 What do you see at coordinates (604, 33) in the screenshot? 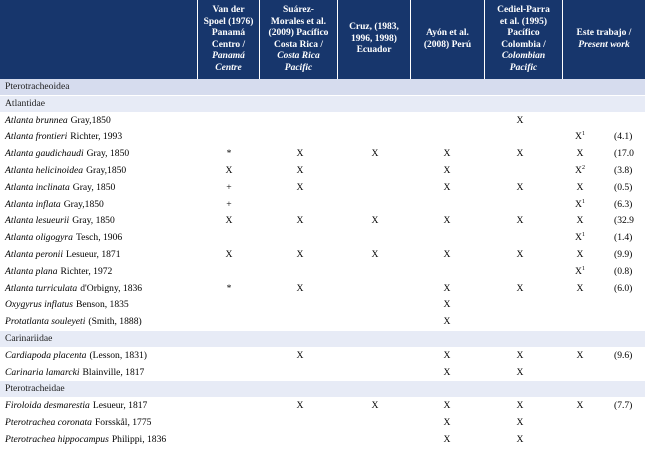
I see `header-line: Este trabajo /` at bounding box center [604, 33].